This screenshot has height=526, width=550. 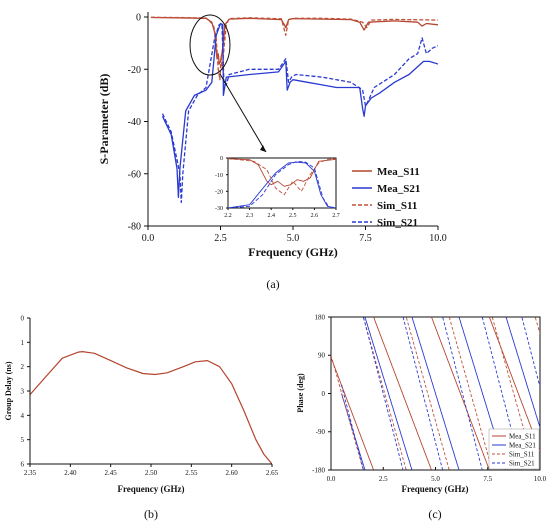 I want to click on x-tick-label: 2.7, so click(x=336, y=216).